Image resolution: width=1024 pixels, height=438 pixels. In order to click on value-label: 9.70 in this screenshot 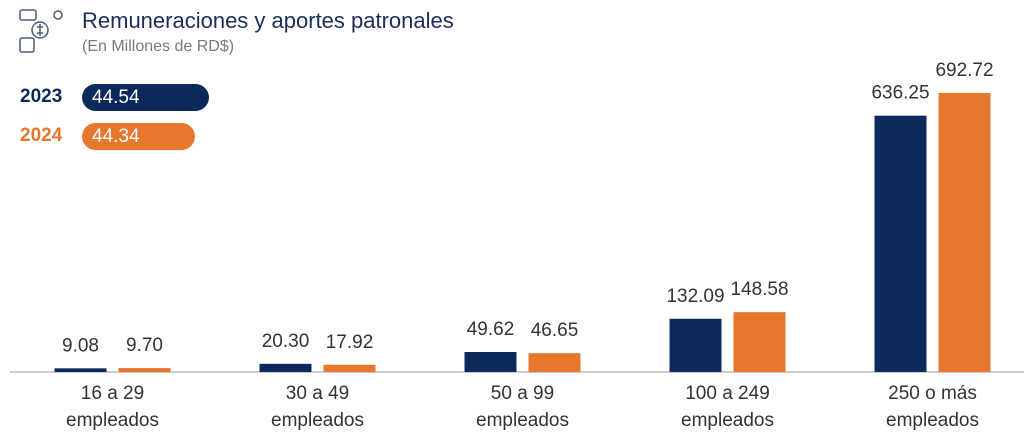, I will do `click(144, 345)`.